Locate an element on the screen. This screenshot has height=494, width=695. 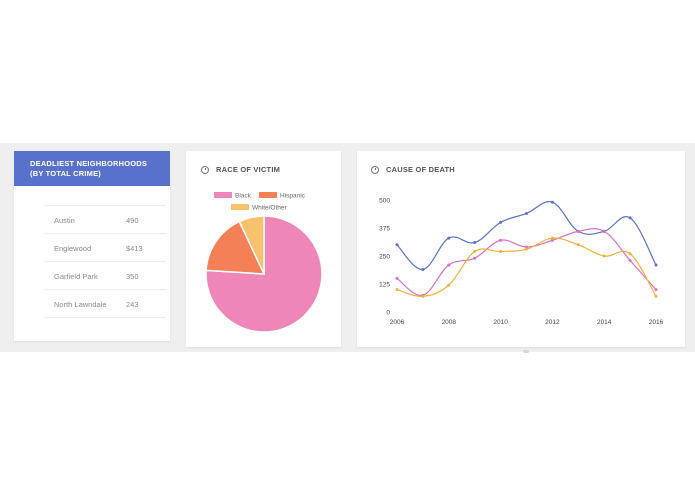
race-card: RACE OF VICTIM Black Hispanic White/Other is located at coordinates (263, 249).